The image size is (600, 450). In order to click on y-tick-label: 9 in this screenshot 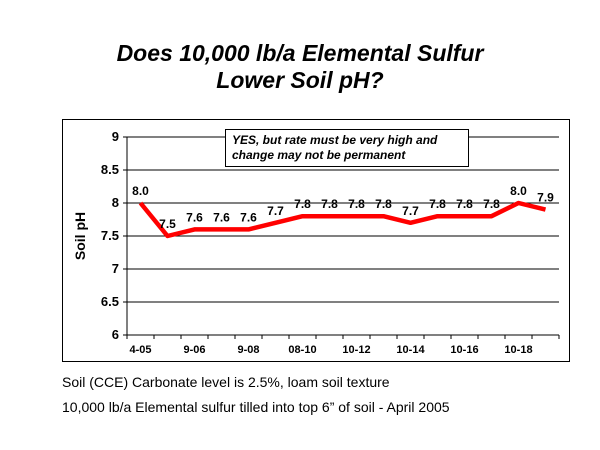, I will do `click(115, 136)`.